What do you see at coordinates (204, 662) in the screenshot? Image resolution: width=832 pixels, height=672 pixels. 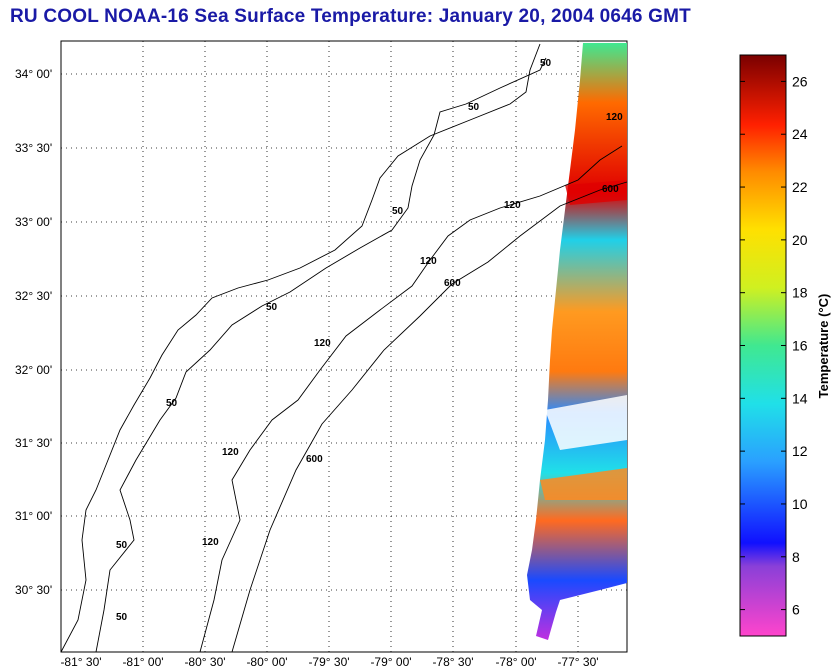 I see `lon-tick-label: -80° 30'` at bounding box center [204, 662].